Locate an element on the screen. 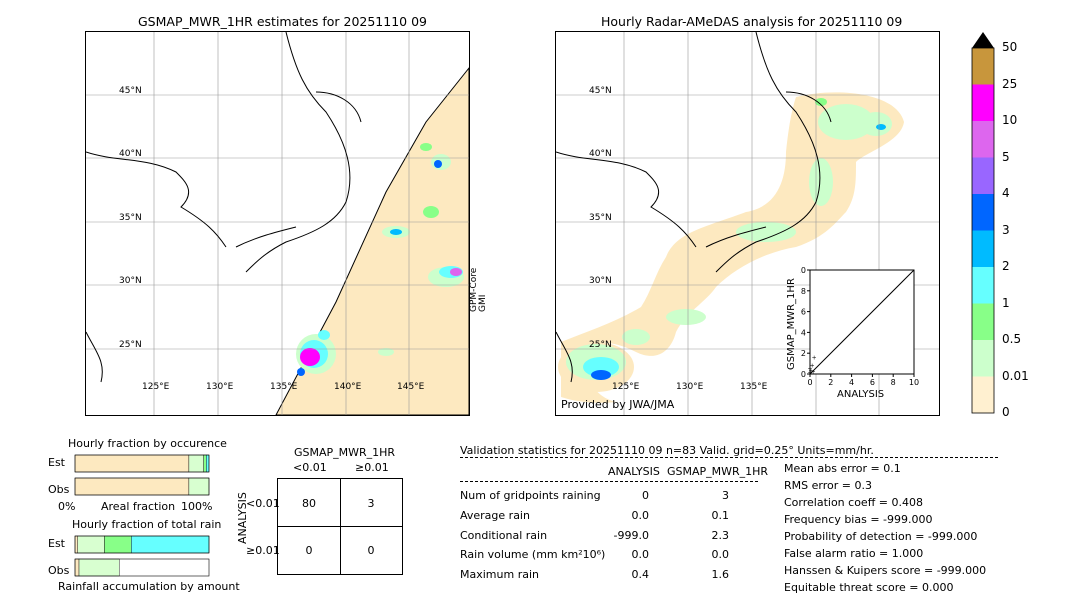 The height and width of the screenshot is (612, 1080). score-line: Probability of detection = -999.000 is located at coordinates (881, 536).